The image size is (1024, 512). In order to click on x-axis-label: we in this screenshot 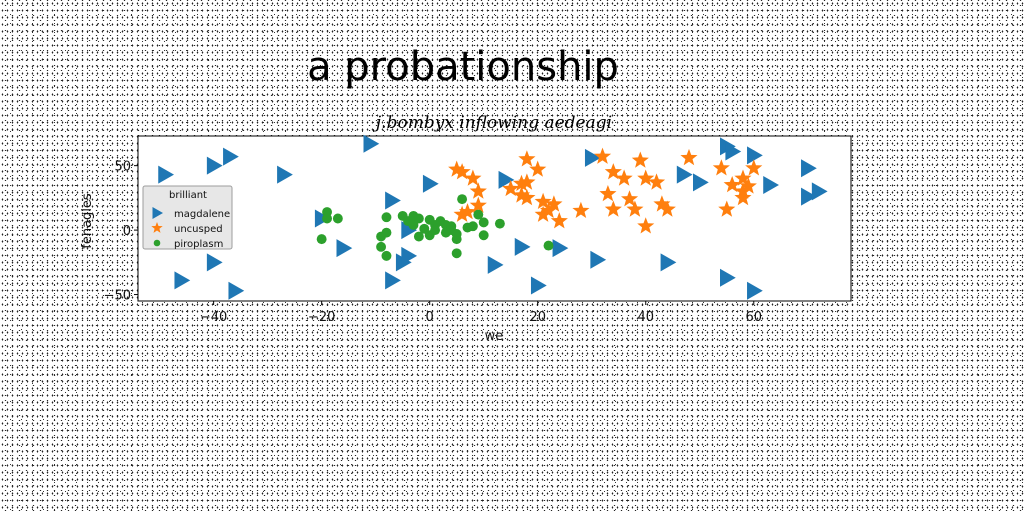, I will do `click(494, 336)`.